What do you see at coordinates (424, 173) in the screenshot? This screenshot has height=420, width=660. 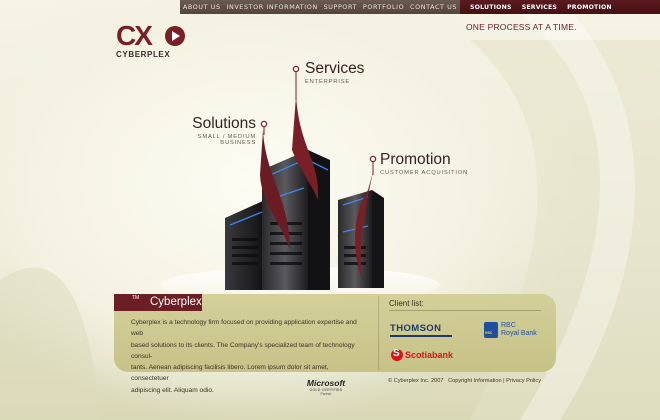 I see `promotion-subtitle: CUSTOMER ACQUISITION` at bounding box center [424, 173].